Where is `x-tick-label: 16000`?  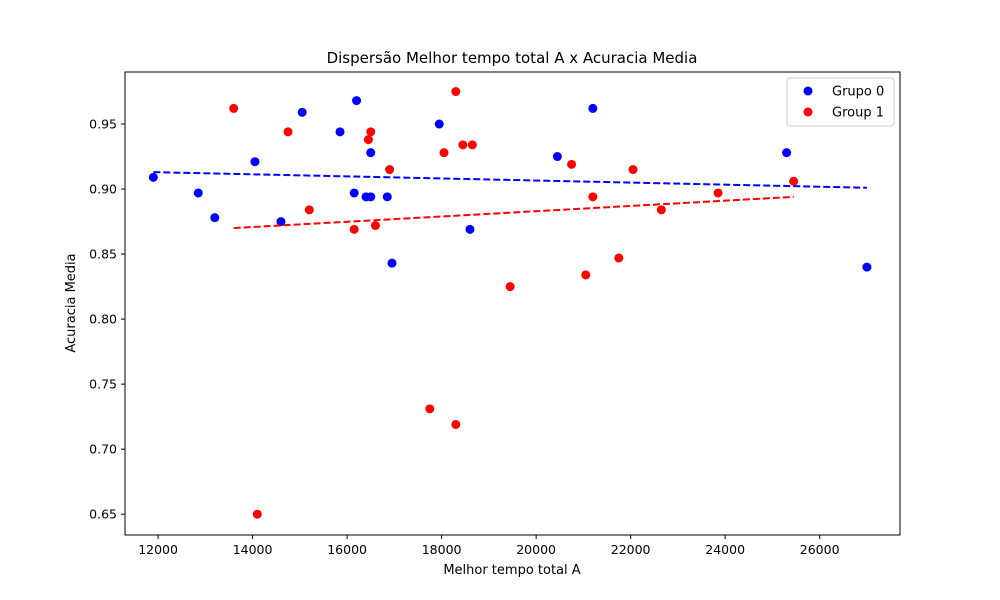
x-tick-label: 16000 is located at coordinates (347, 549).